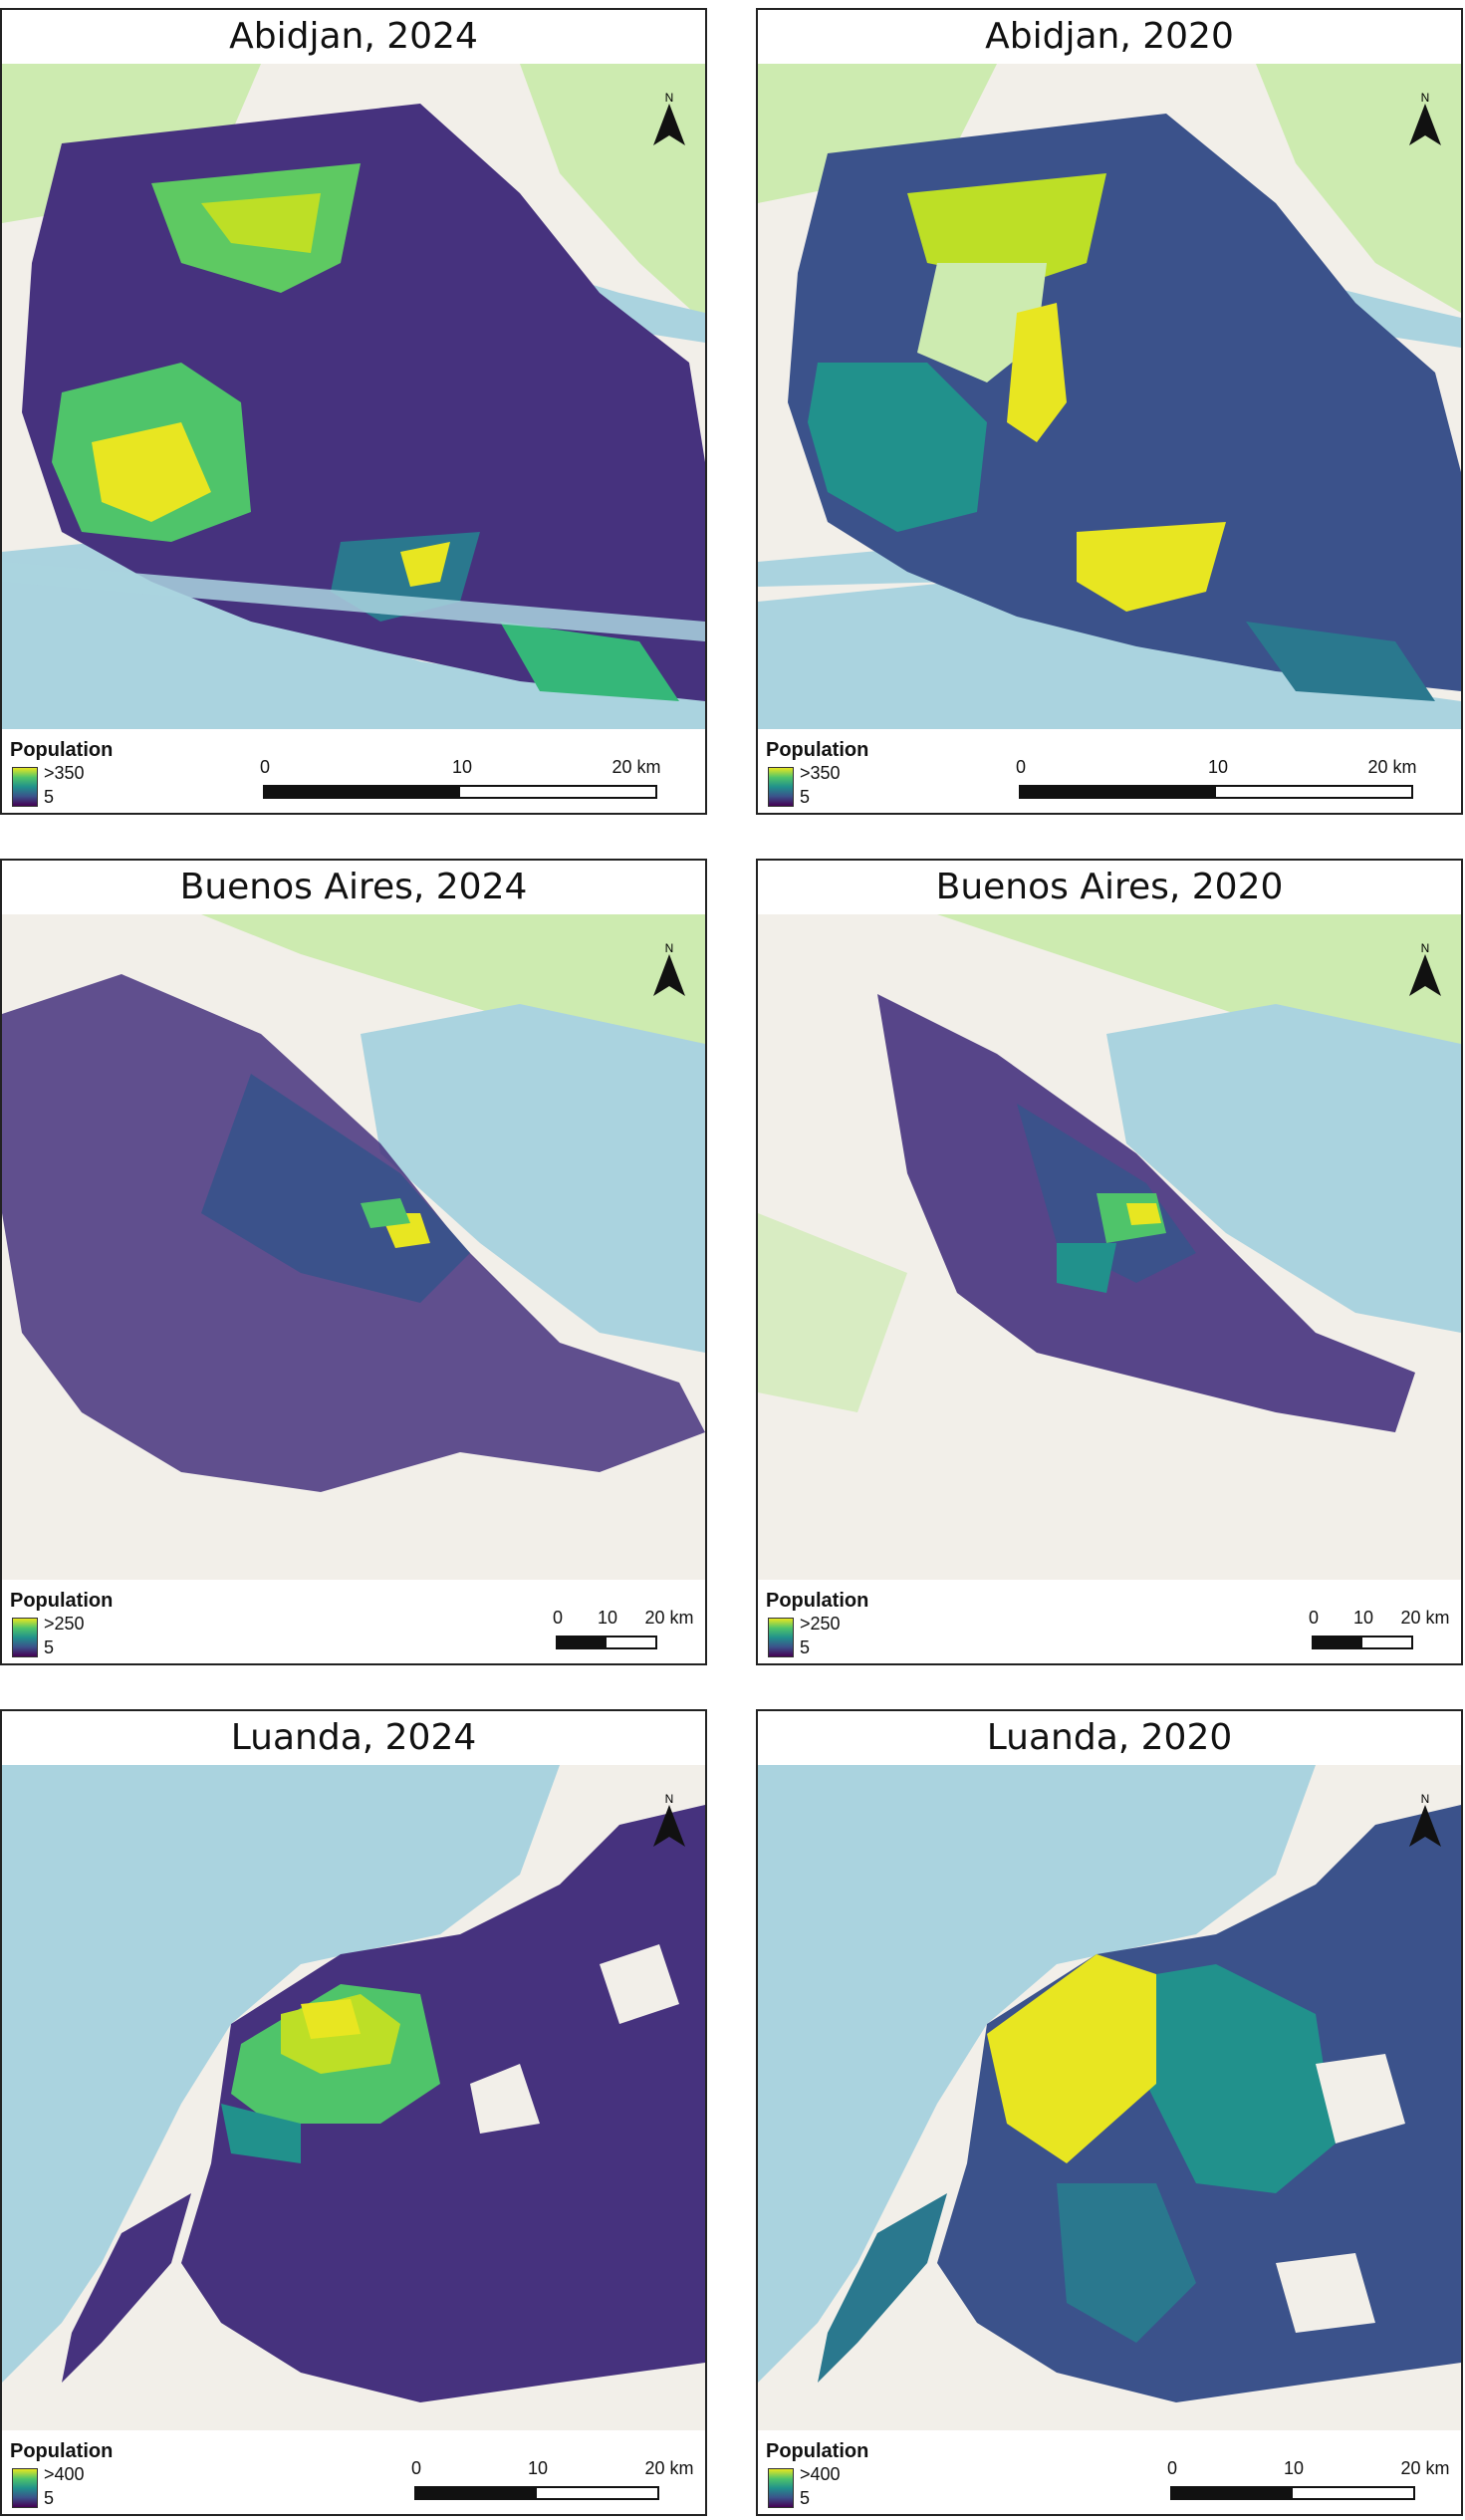 The height and width of the screenshot is (2520, 1465). I want to click on panel-title: Buenos Aires, 2024, so click(353, 887).